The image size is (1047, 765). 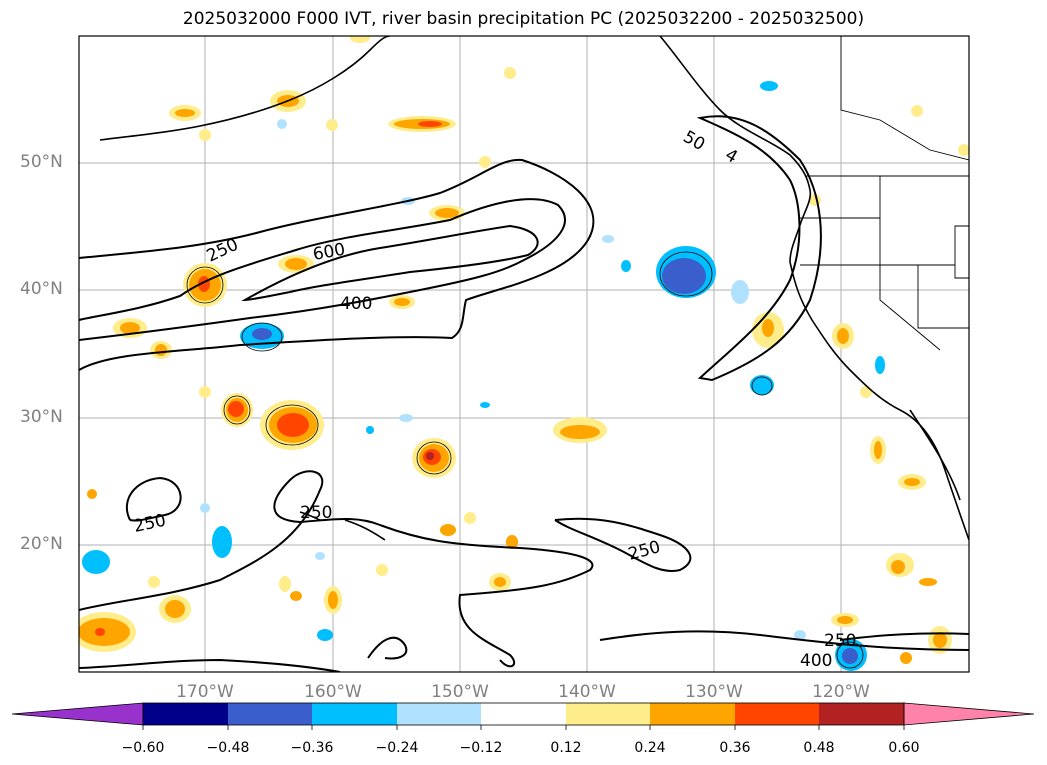 I want to click on lon-label: 130°W, so click(x=714, y=692).